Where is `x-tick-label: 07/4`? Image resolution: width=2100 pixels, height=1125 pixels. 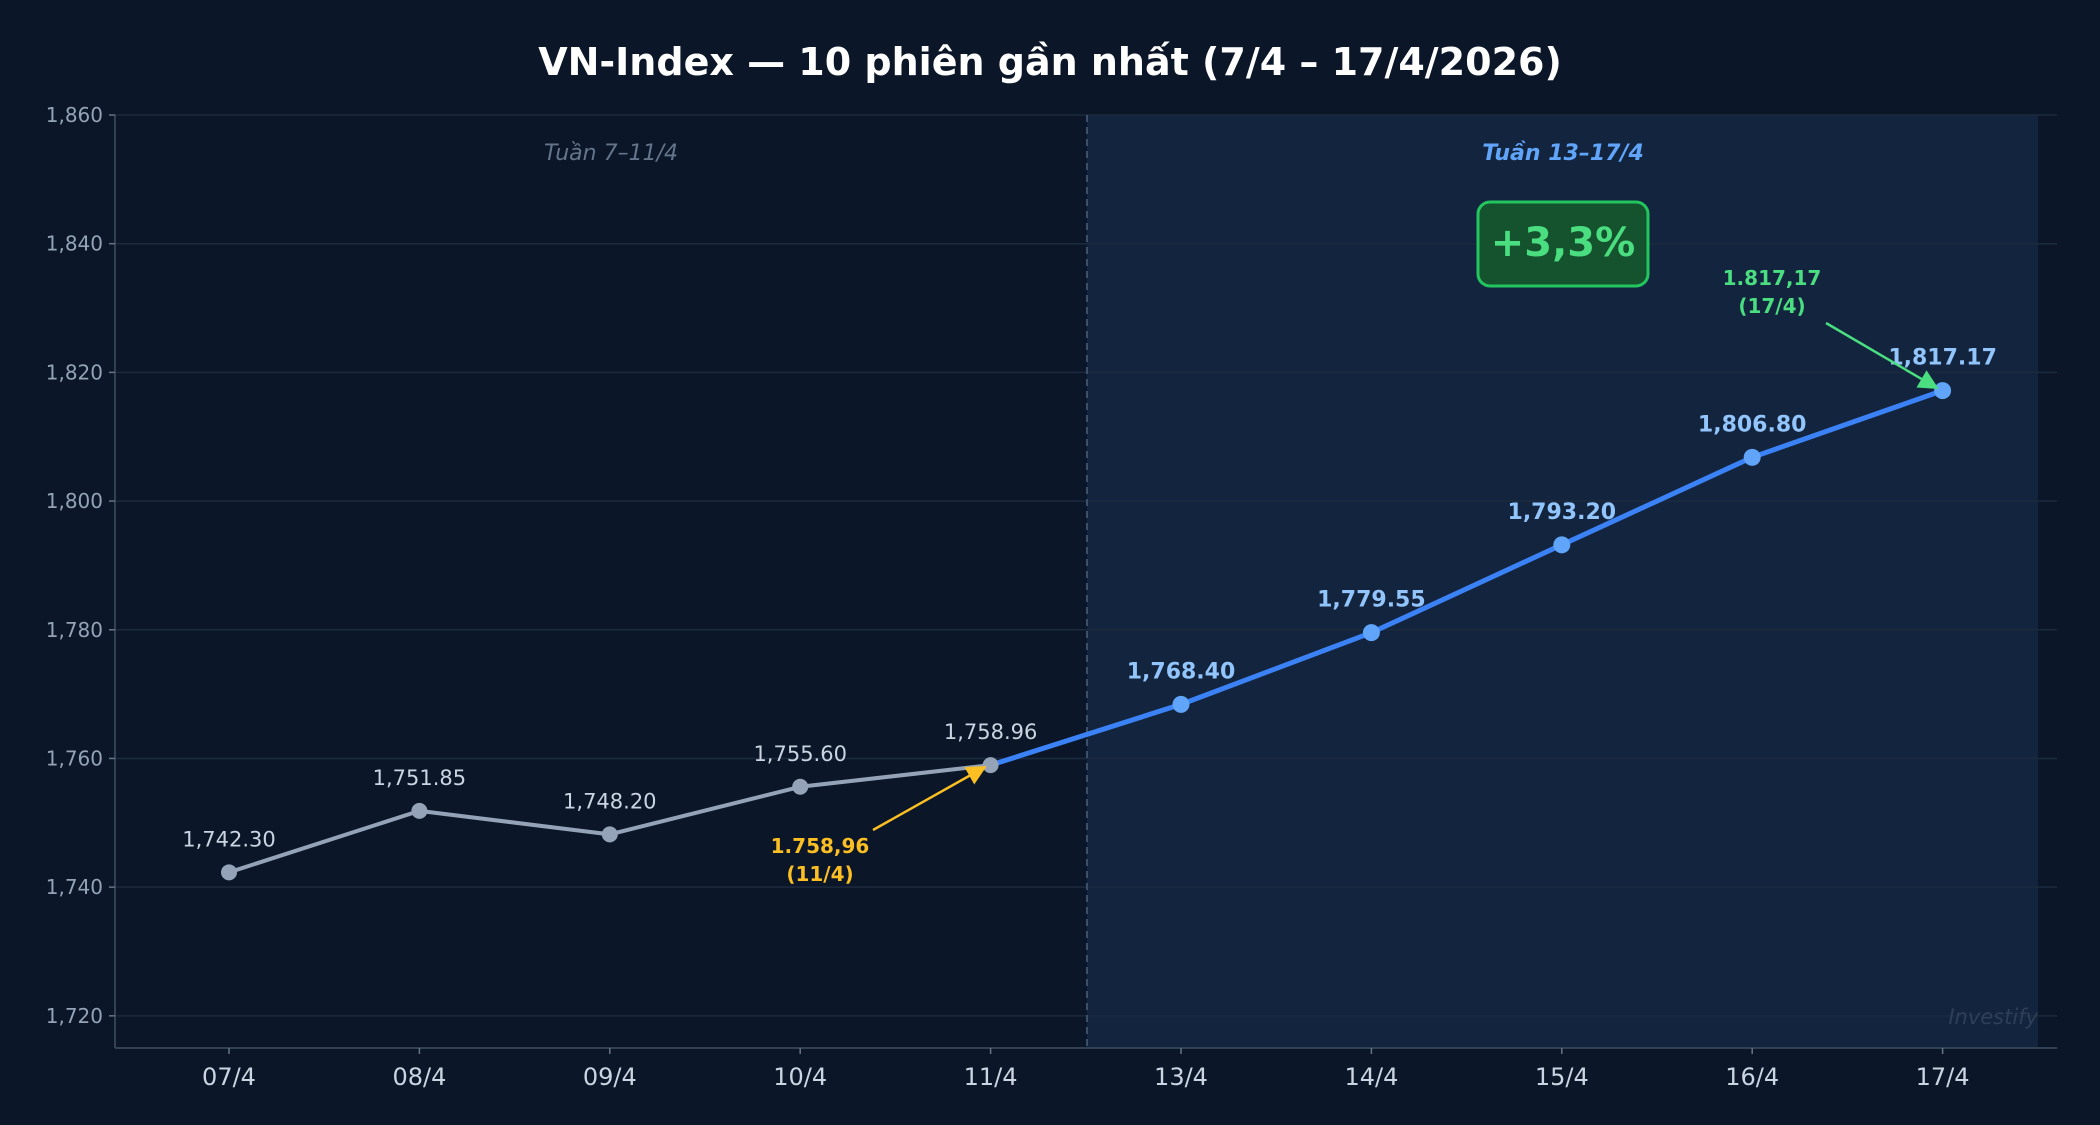 x-tick-label: 07/4 is located at coordinates (229, 1077).